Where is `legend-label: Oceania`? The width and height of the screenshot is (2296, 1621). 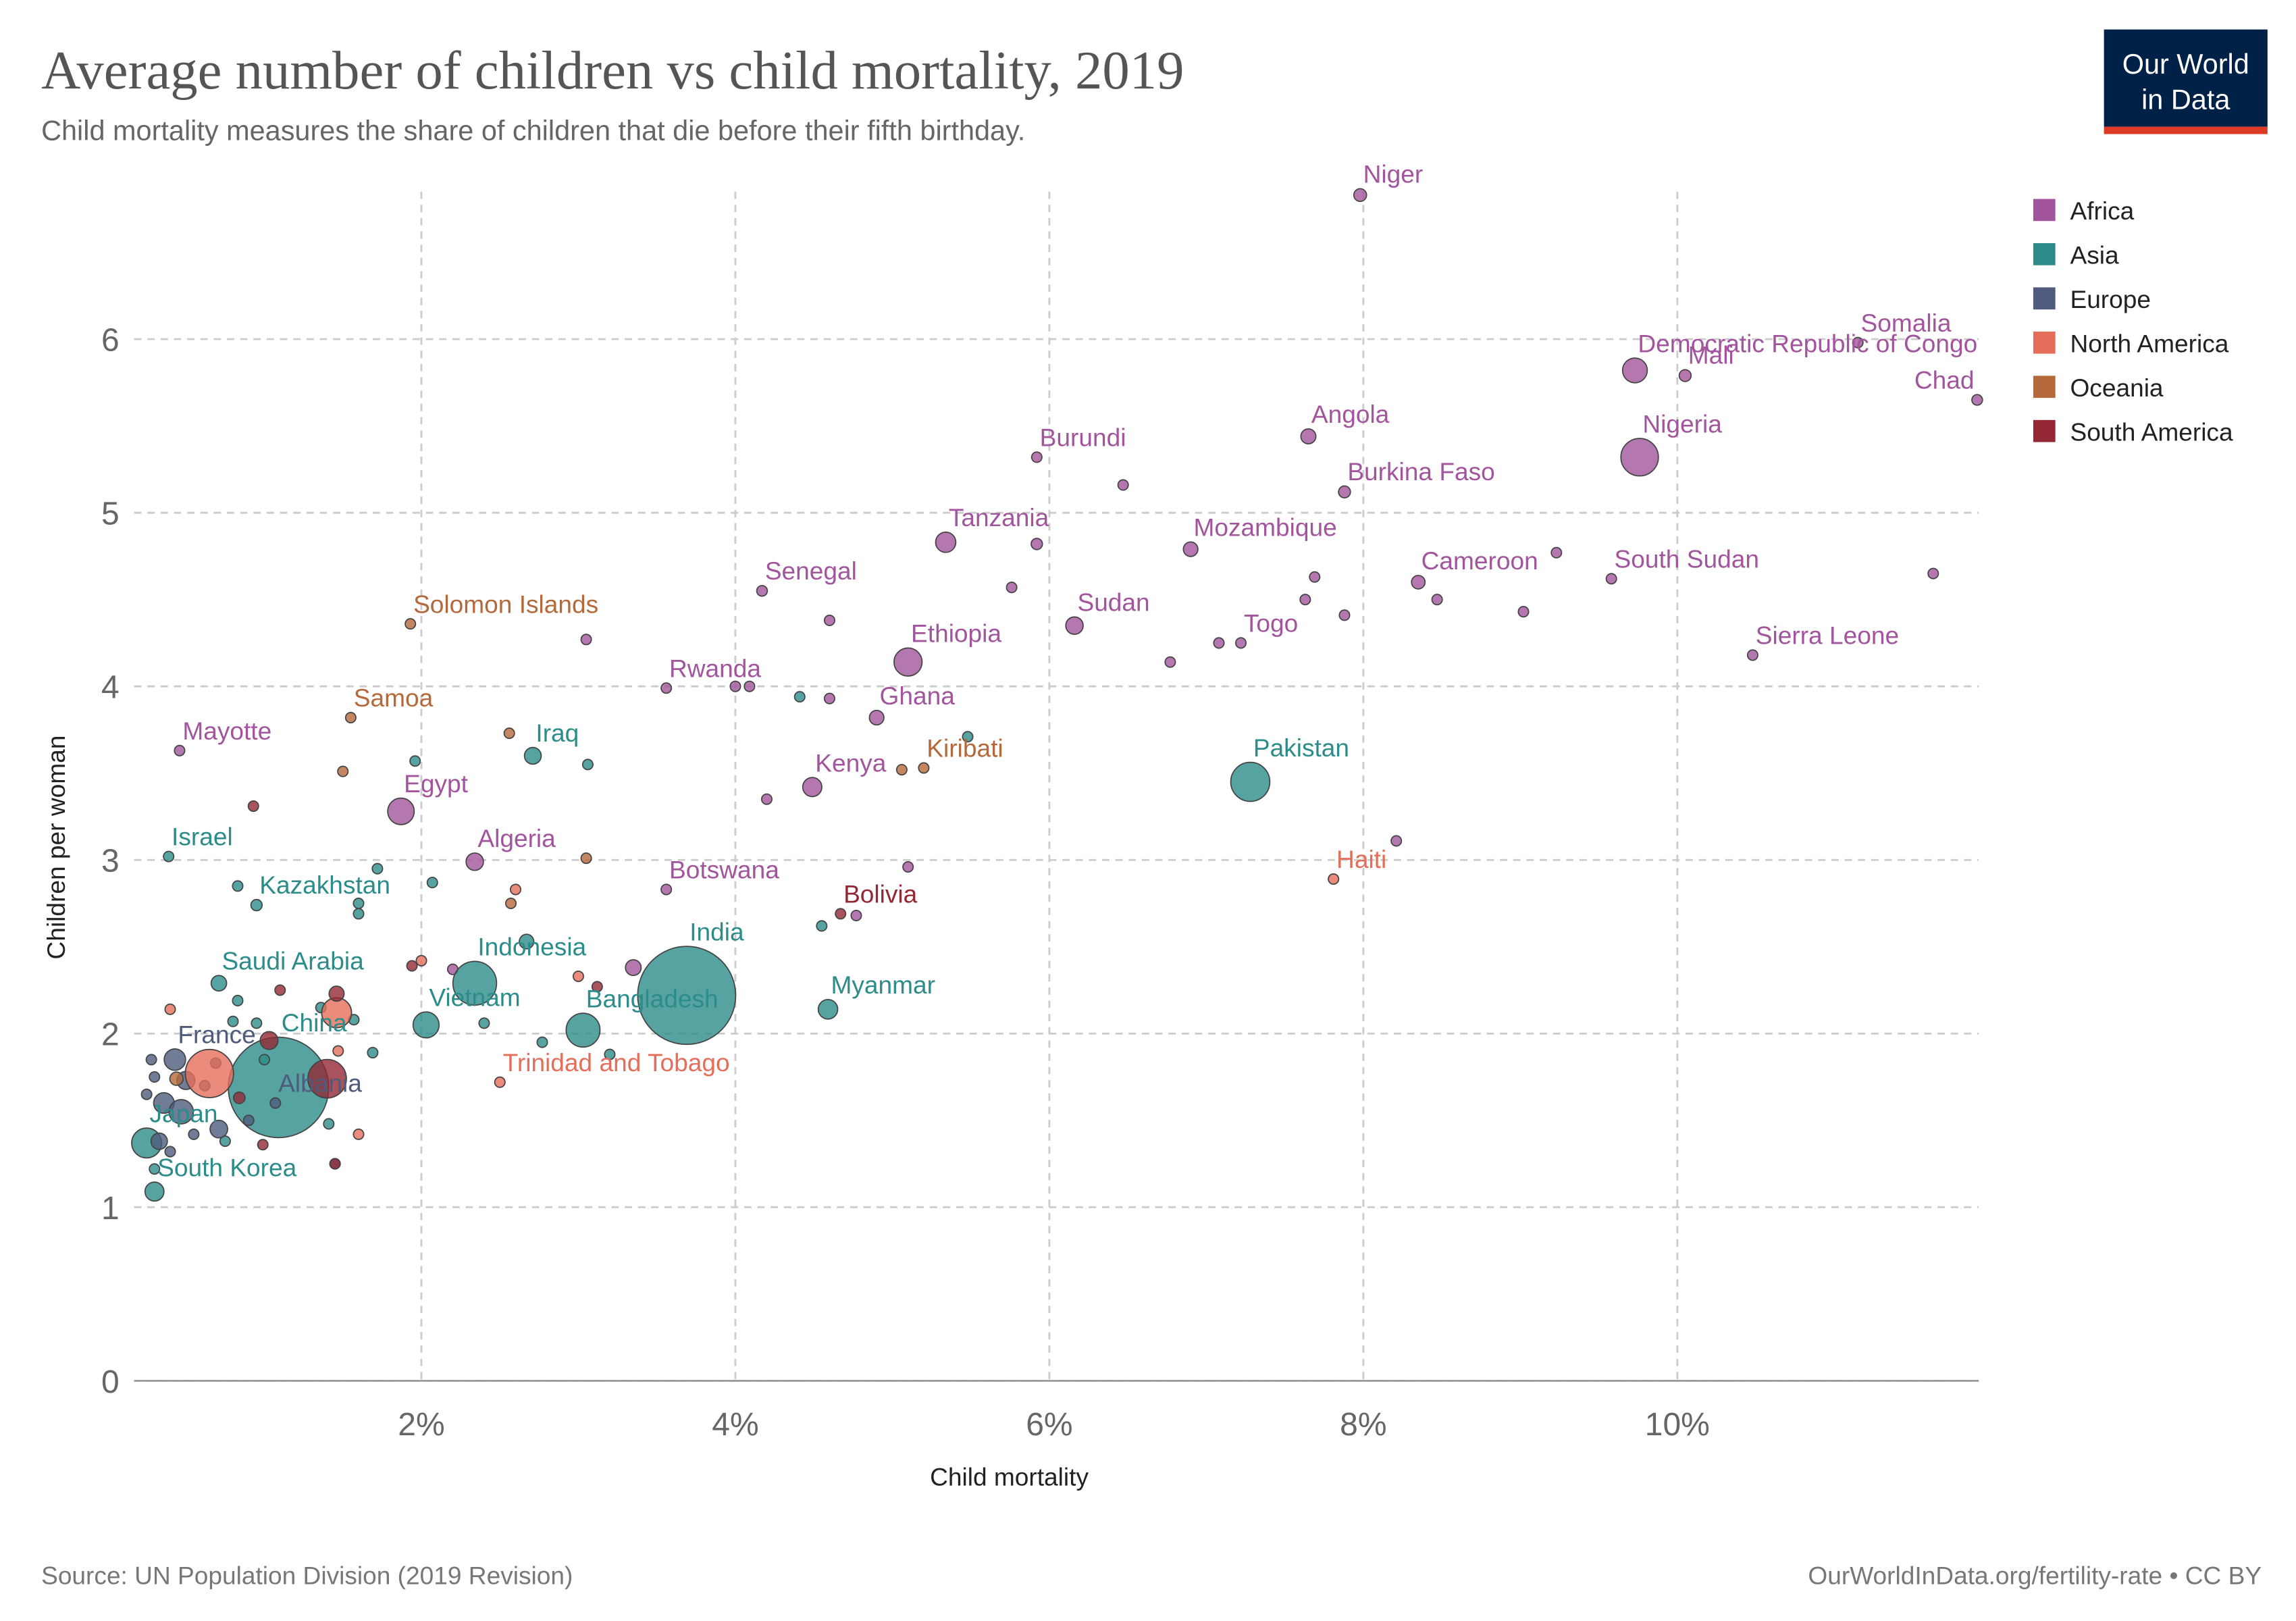 legend-label: Oceania is located at coordinates (2116, 388).